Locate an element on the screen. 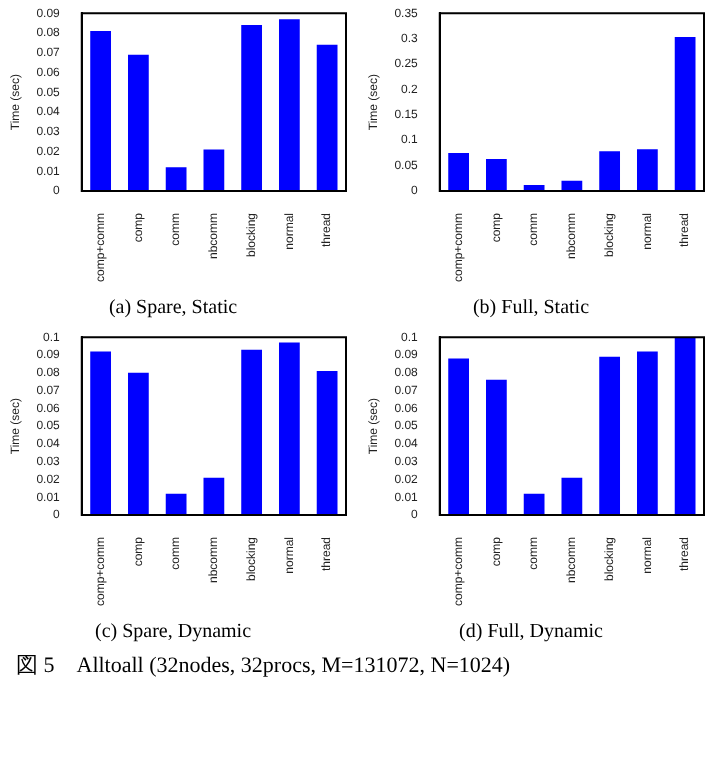  text: (a) Spare, Static is located at coordinates (173, 308).